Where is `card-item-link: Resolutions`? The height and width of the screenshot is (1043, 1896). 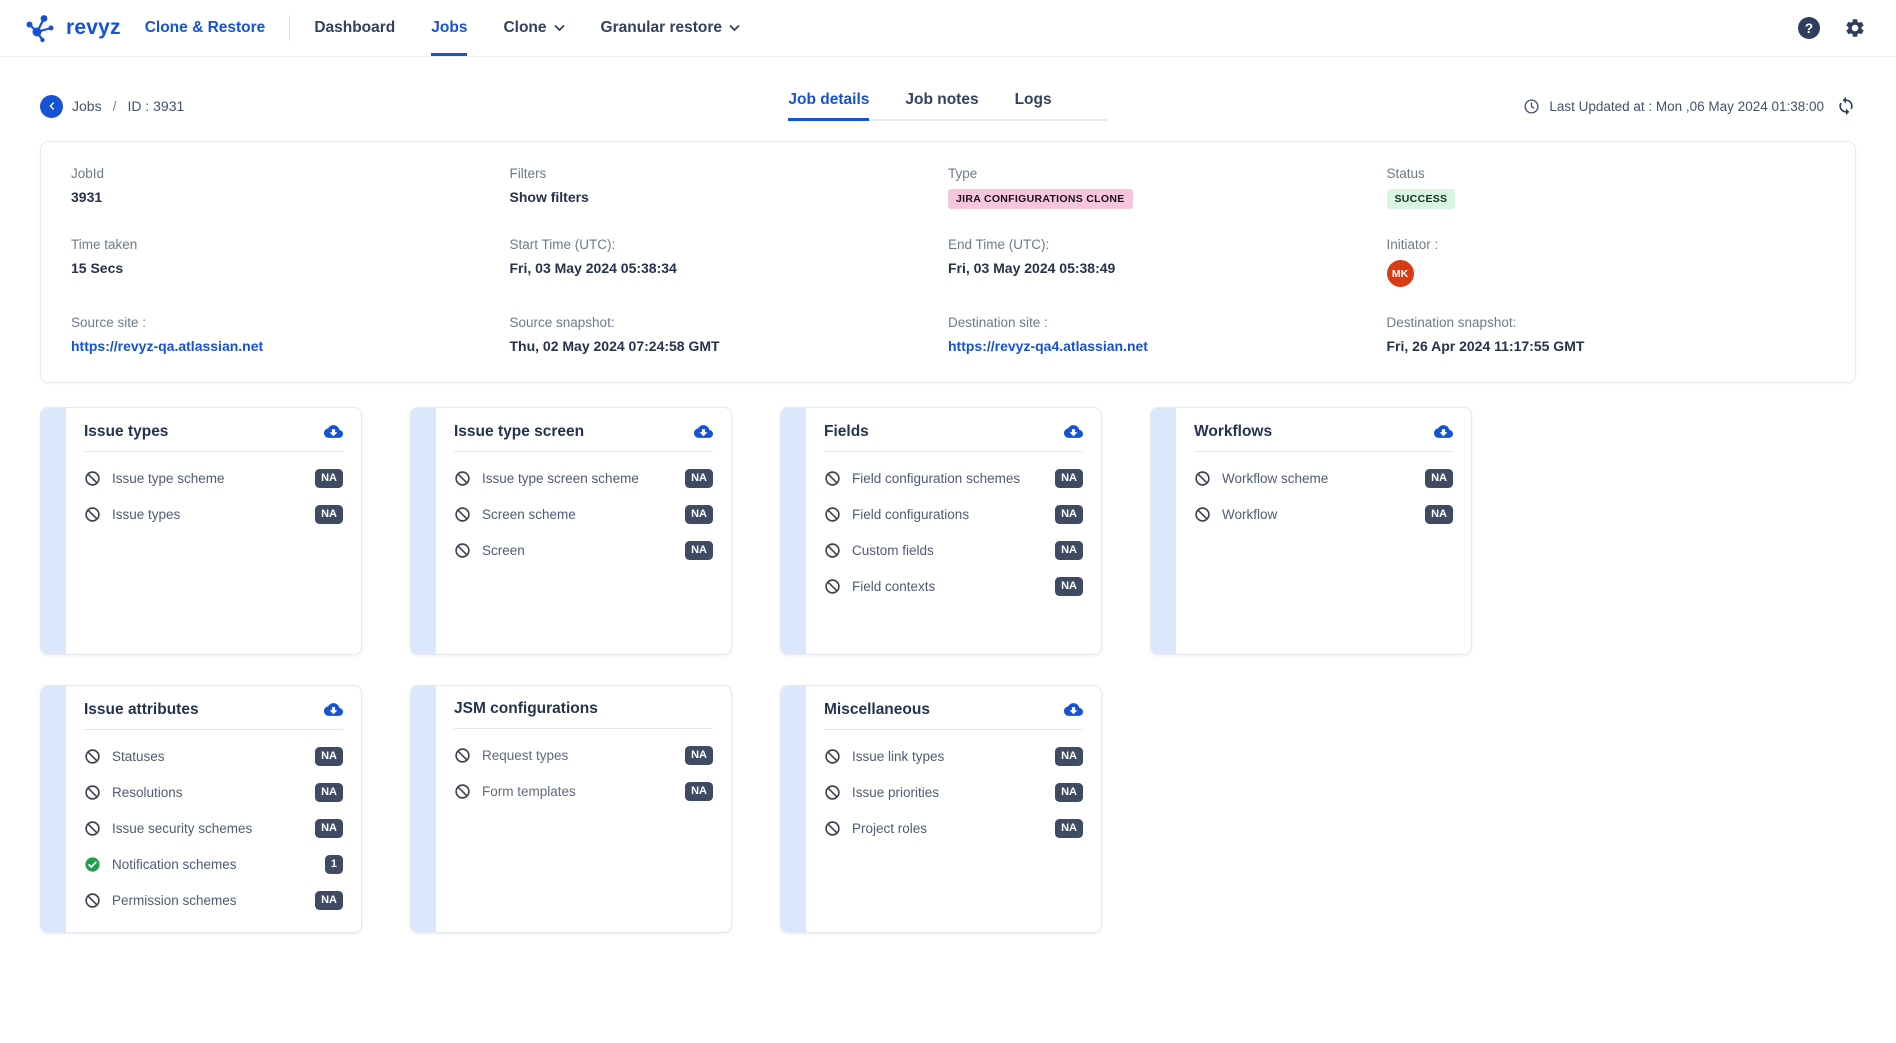
card-item-link: Resolutions is located at coordinates (147, 792).